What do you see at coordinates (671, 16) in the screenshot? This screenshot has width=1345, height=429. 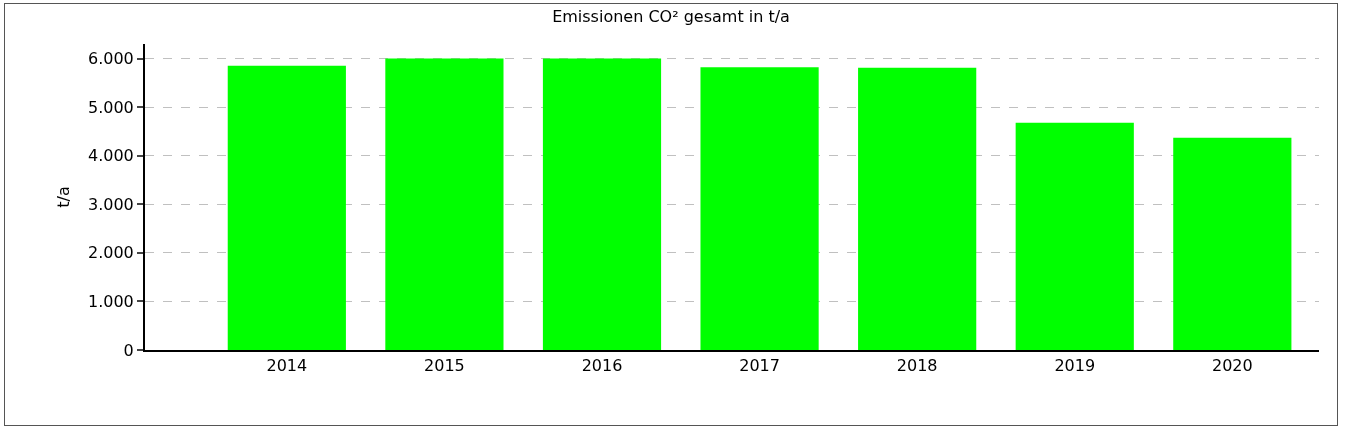 I see `chart-title: Emissionen CO² gesamt in t/a` at bounding box center [671, 16].